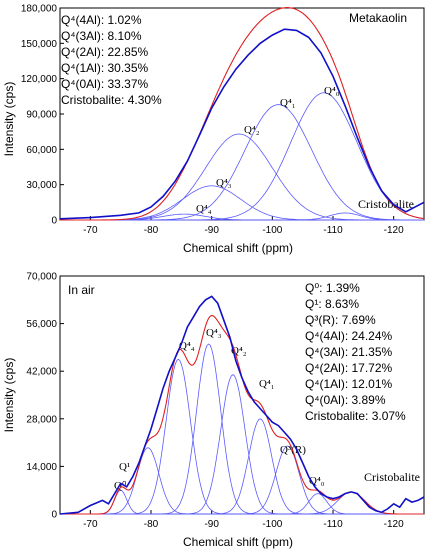 This screenshot has height=550, width=427. I want to click on annotation-line: Q³(R): 7.69%, so click(340, 320).